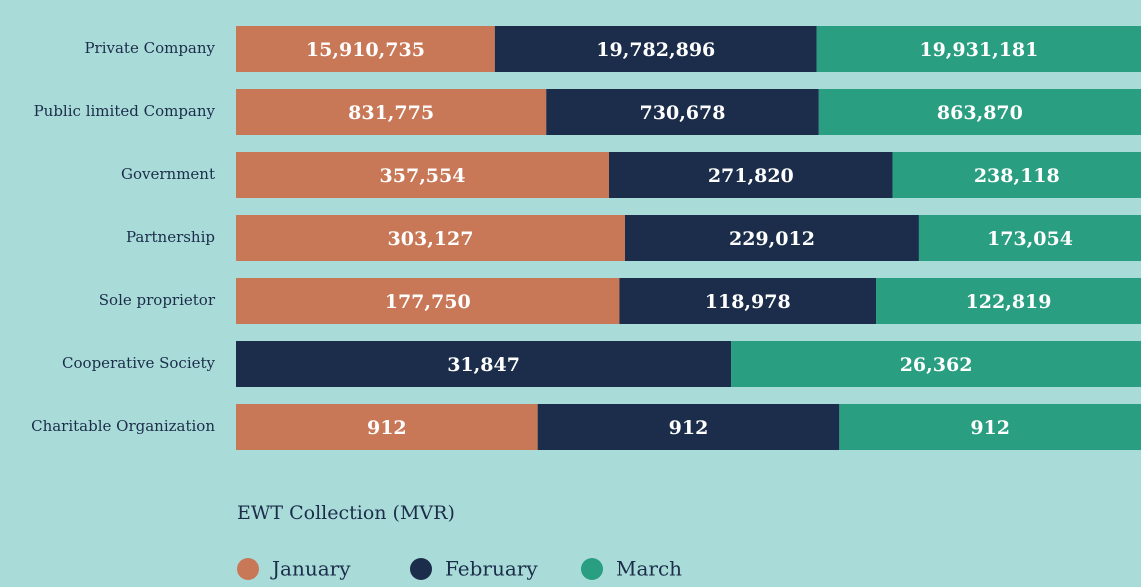 The height and width of the screenshot is (587, 1141). What do you see at coordinates (125, 111) in the screenshot?
I see `category-label: Public limited Company` at bounding box center [125, 111].